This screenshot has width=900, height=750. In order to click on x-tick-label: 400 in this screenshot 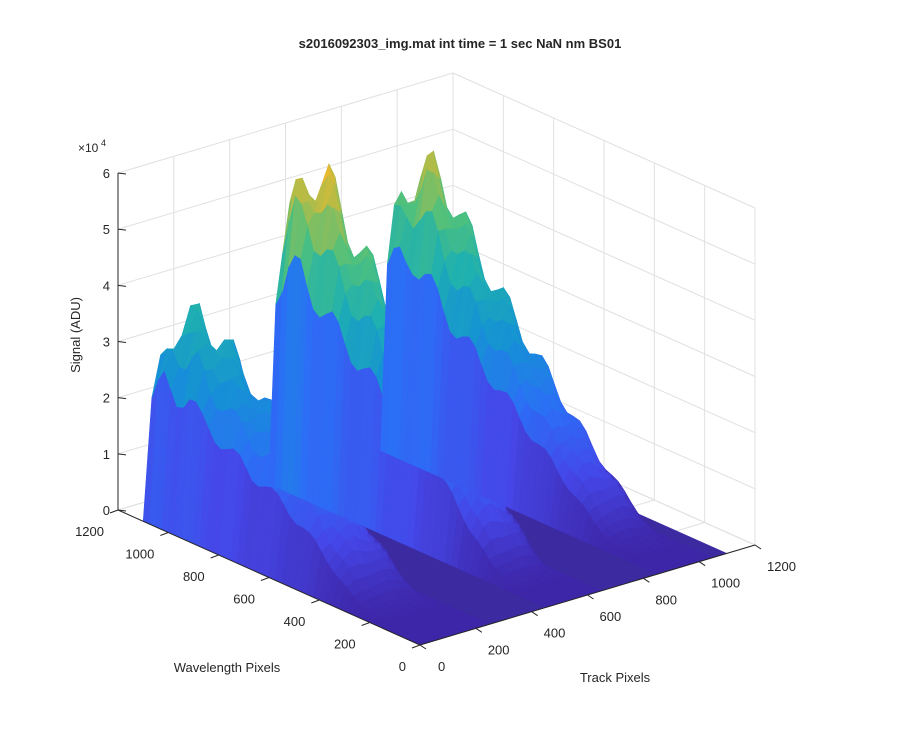, I will do `click(555, 633)`.